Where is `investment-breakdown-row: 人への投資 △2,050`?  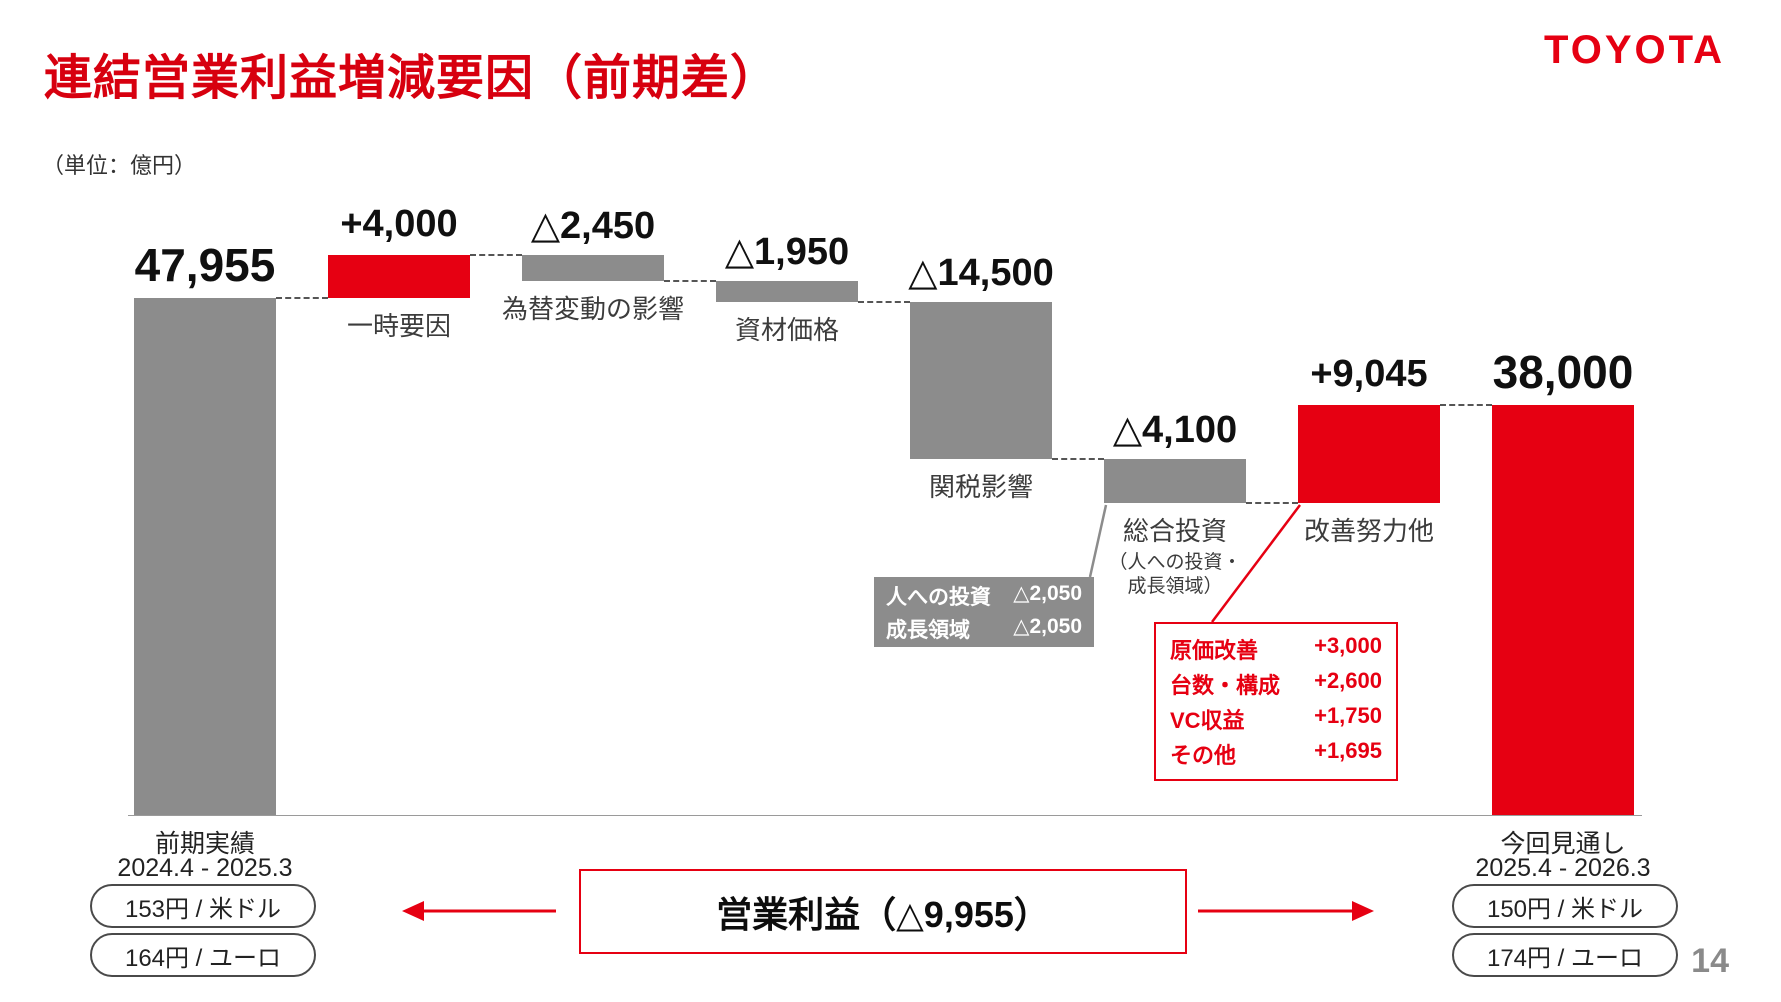
investment-breakdown-row: 人への投資 △2,050 is located at coordinates (984, 596).